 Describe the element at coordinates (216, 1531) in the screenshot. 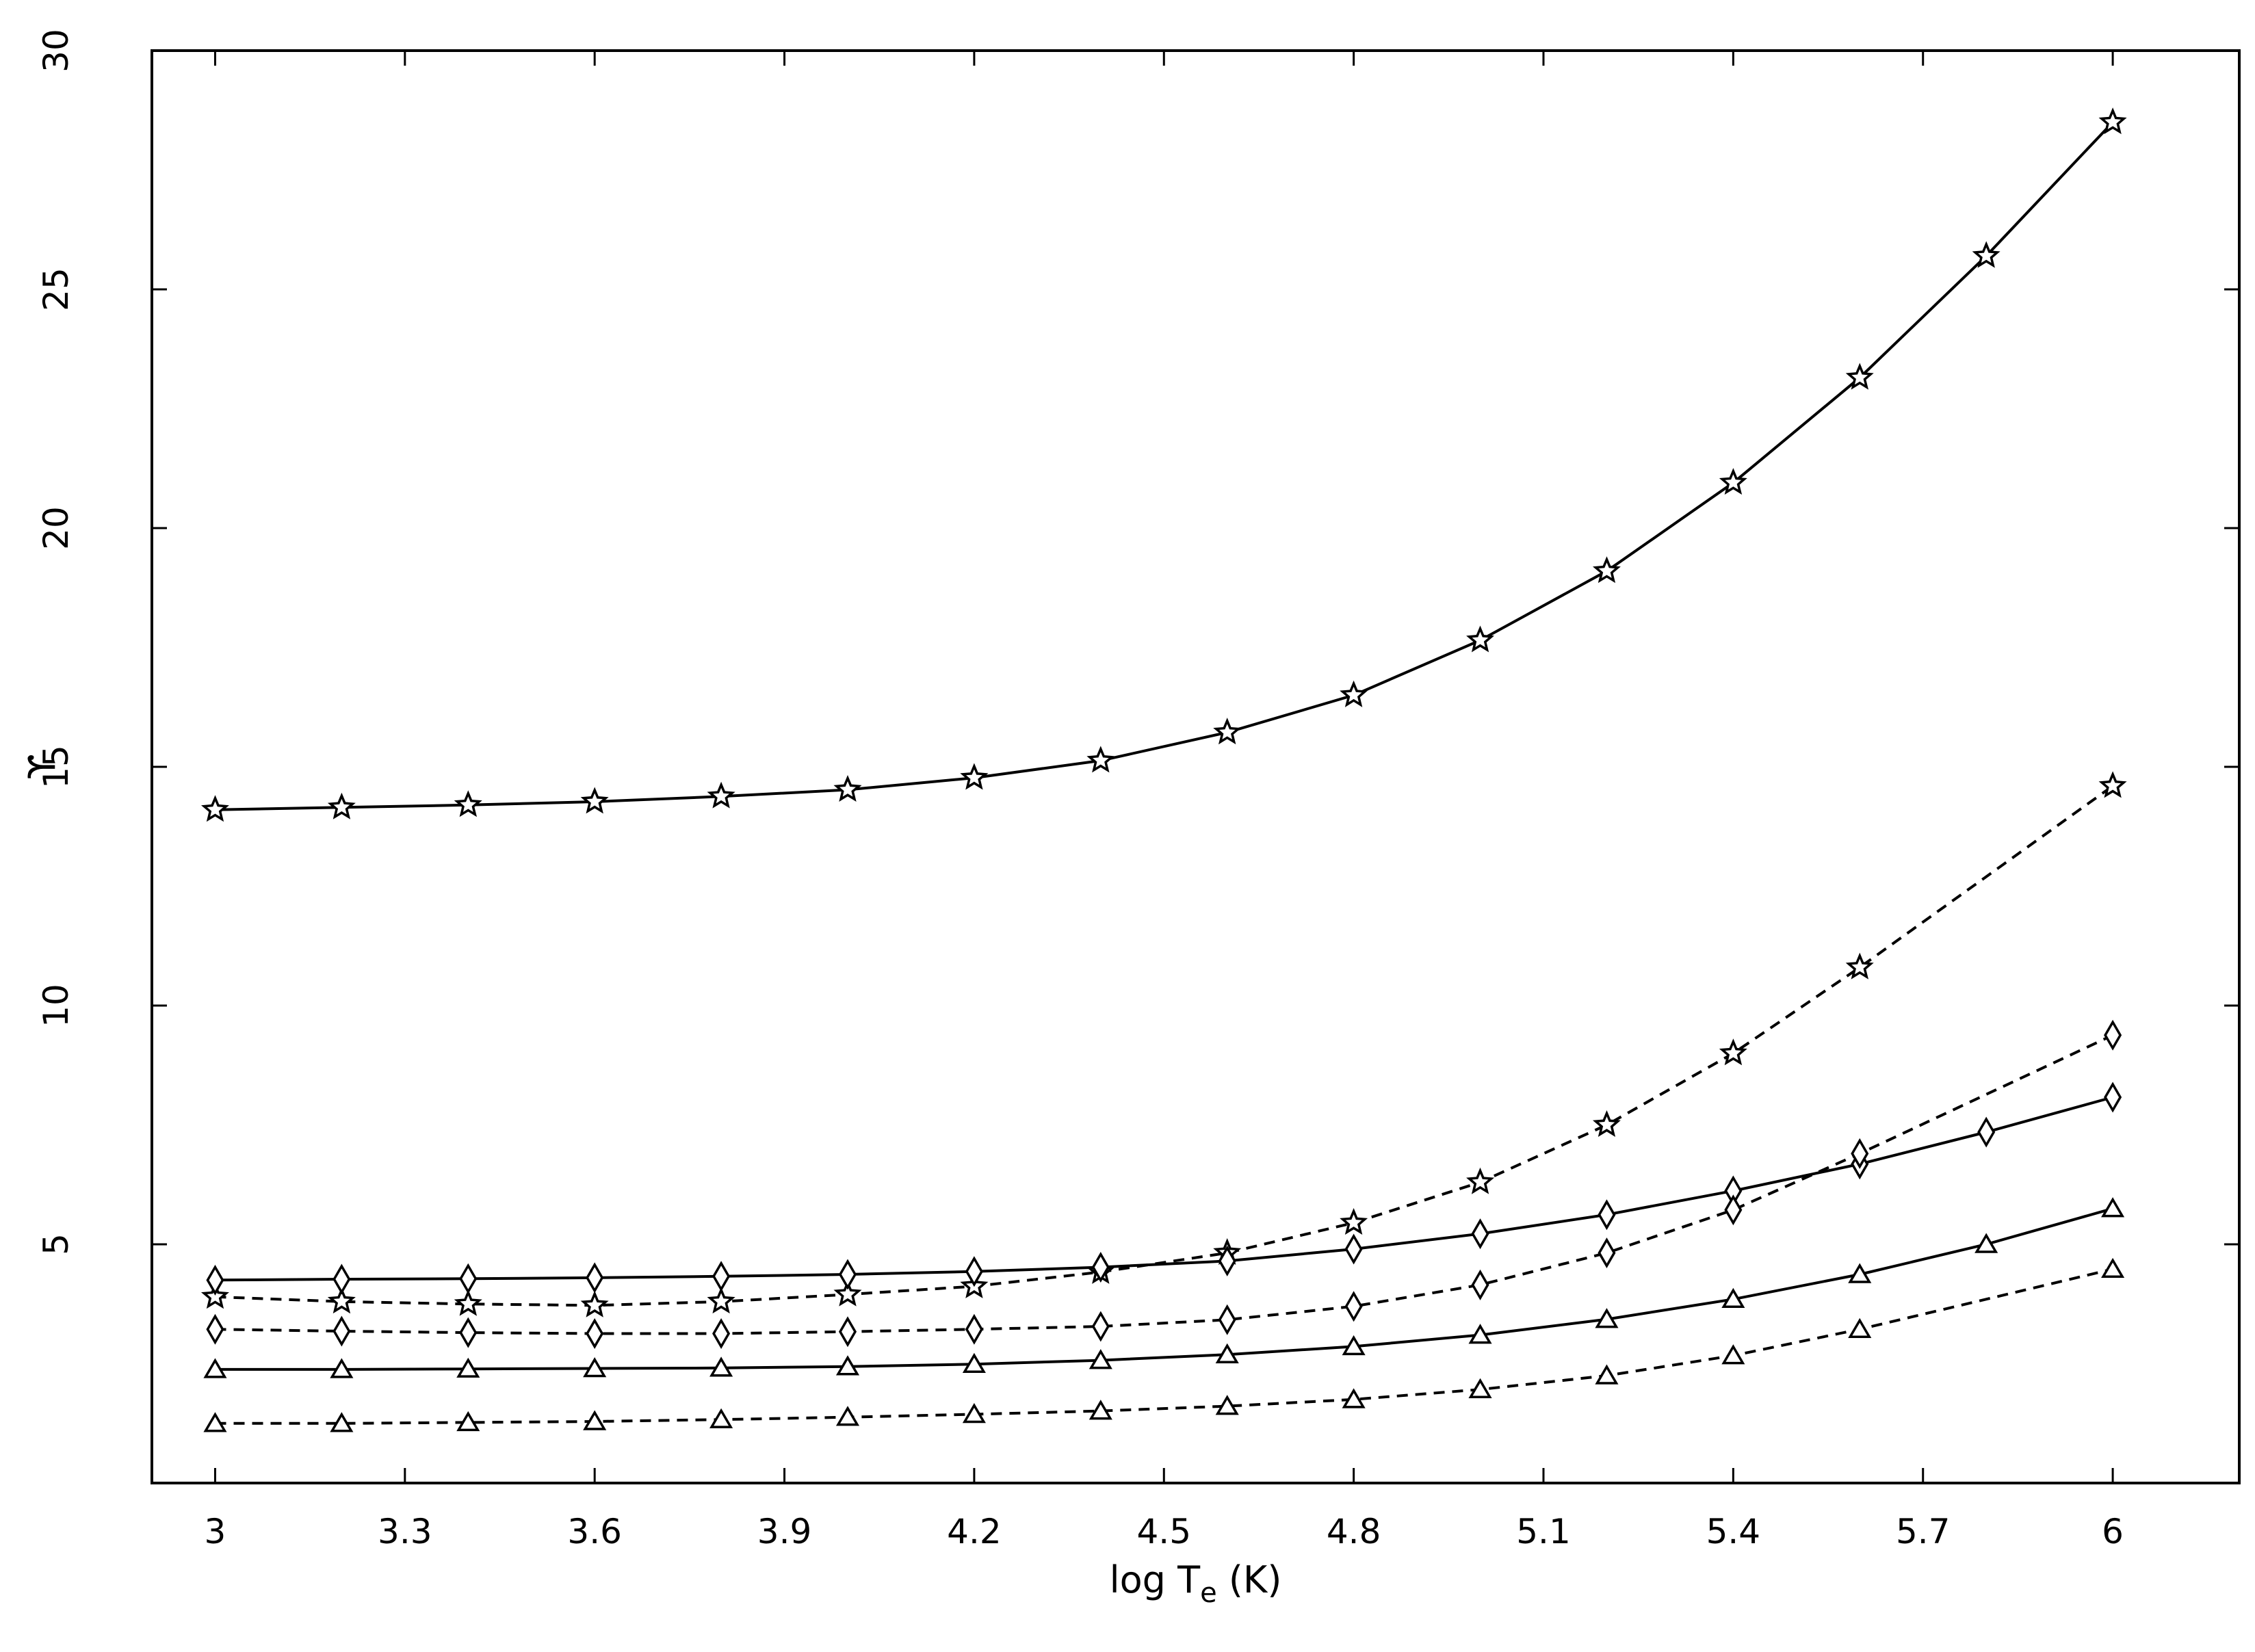

I see `x-tick-label: 3` at that location.